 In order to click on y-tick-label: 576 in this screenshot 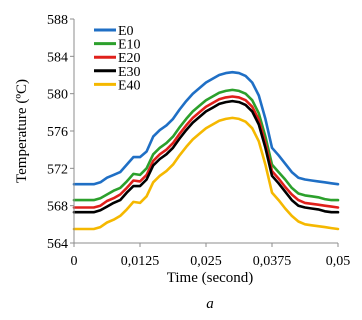, I will do `click(57, 132)`.